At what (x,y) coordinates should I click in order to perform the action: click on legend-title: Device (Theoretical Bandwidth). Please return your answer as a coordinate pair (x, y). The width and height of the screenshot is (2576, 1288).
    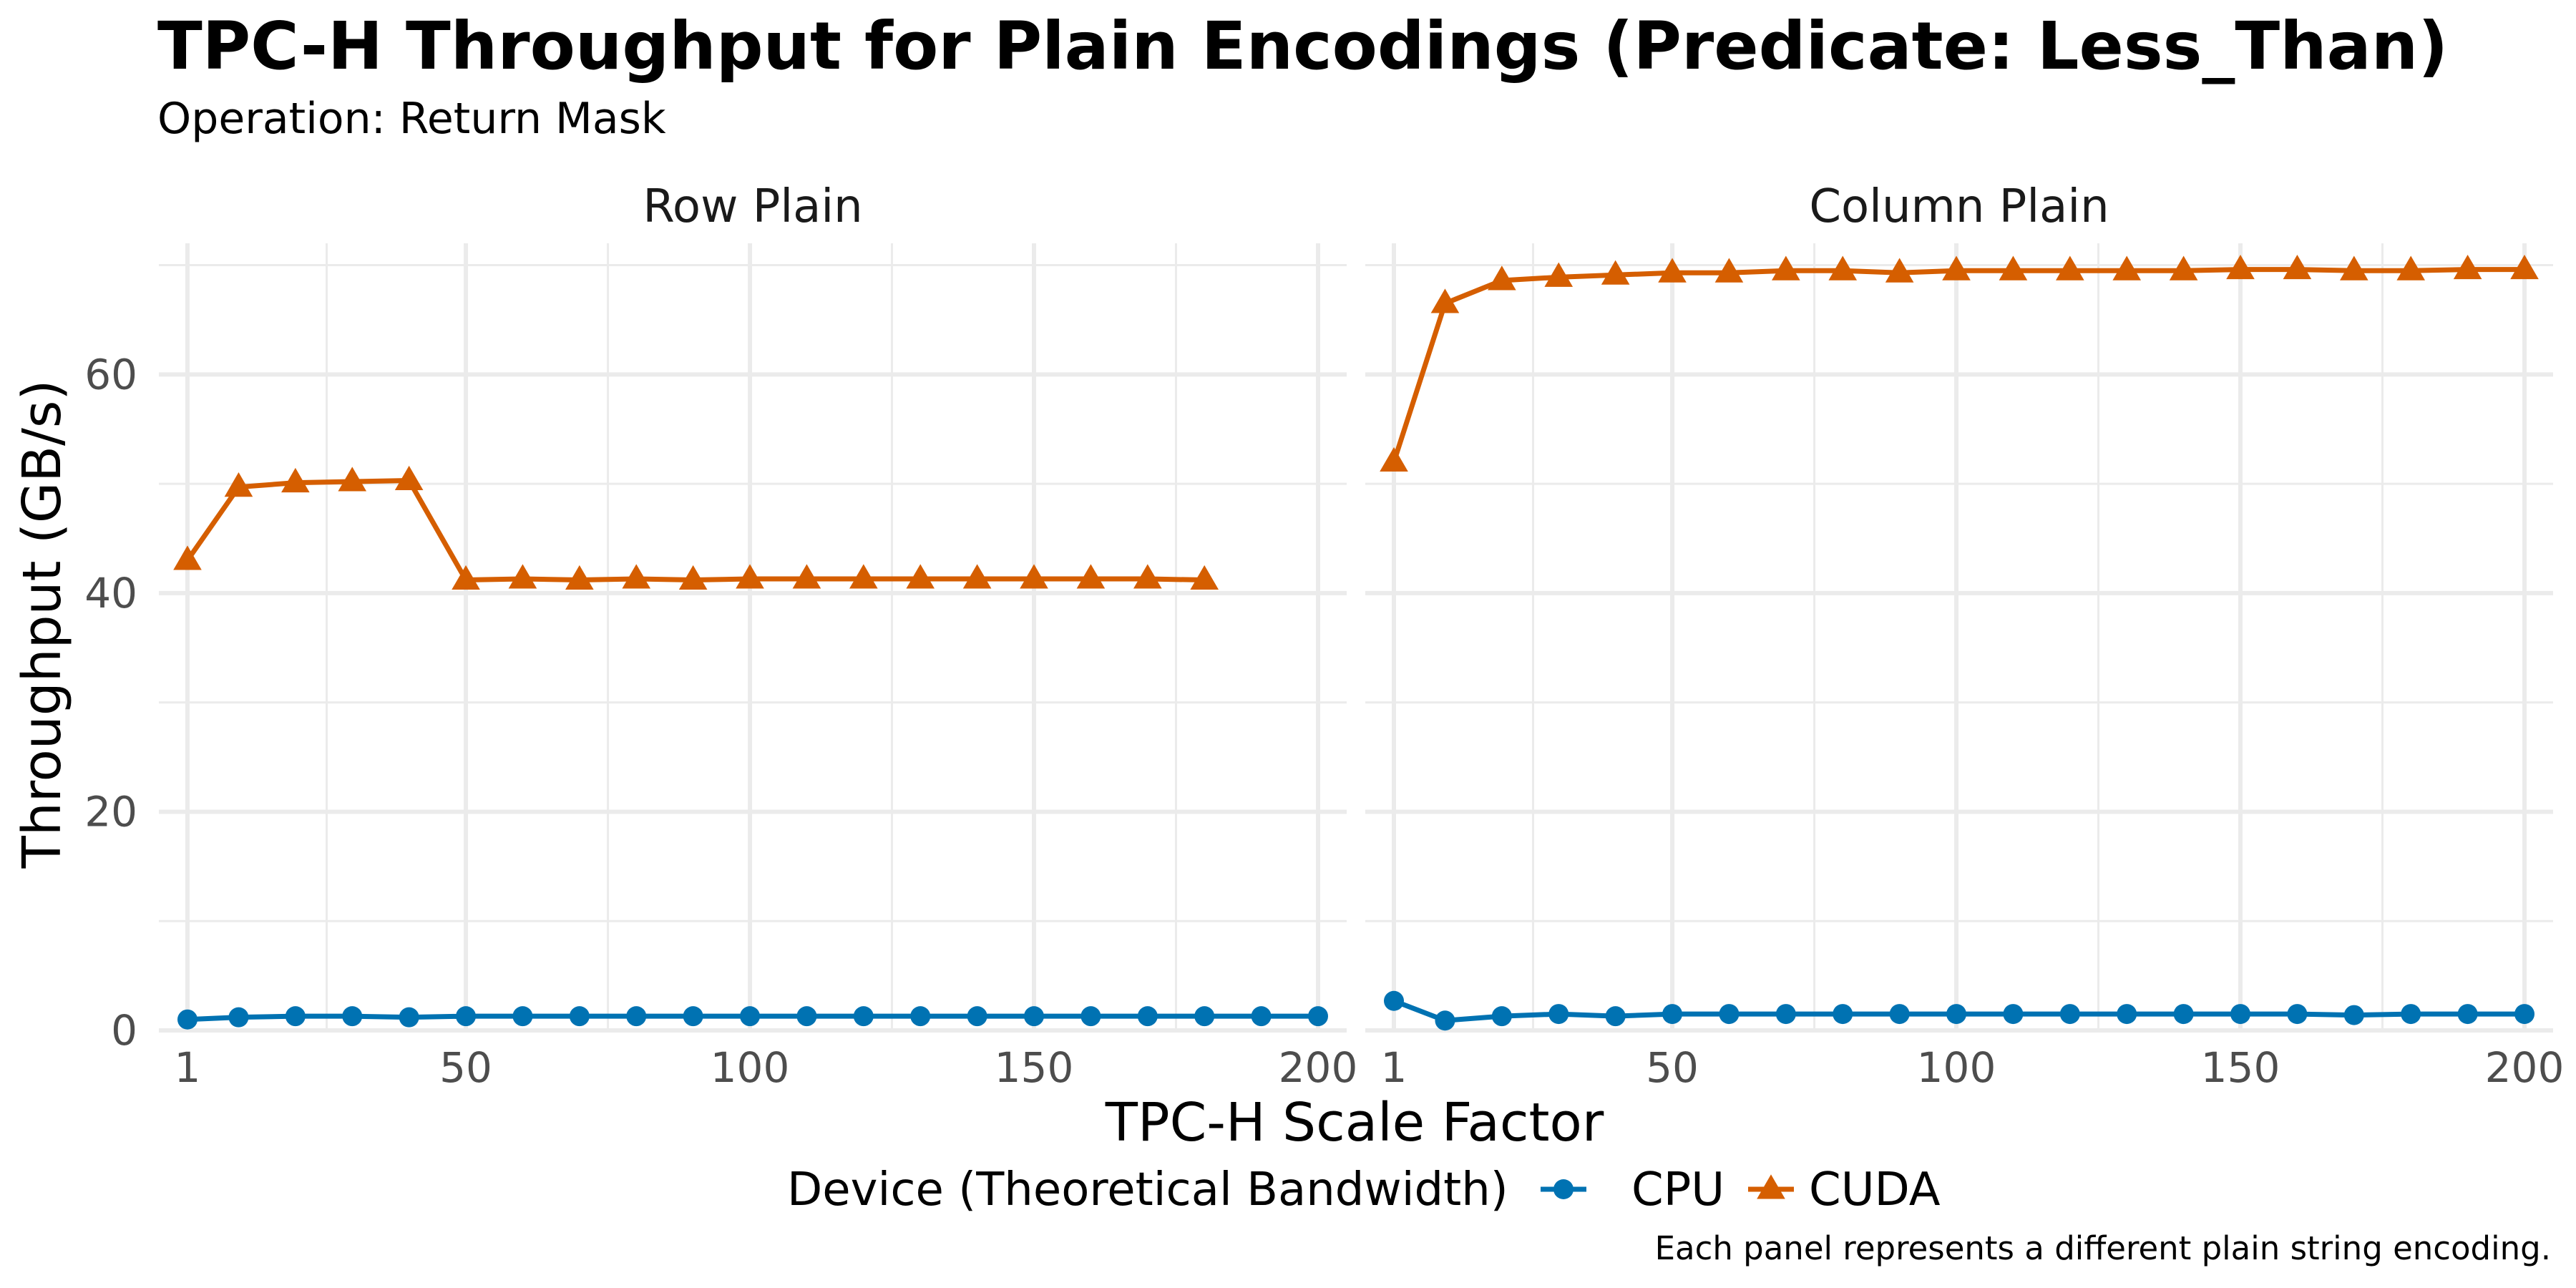
    Looking at the image, I should click on (1147, 1189).